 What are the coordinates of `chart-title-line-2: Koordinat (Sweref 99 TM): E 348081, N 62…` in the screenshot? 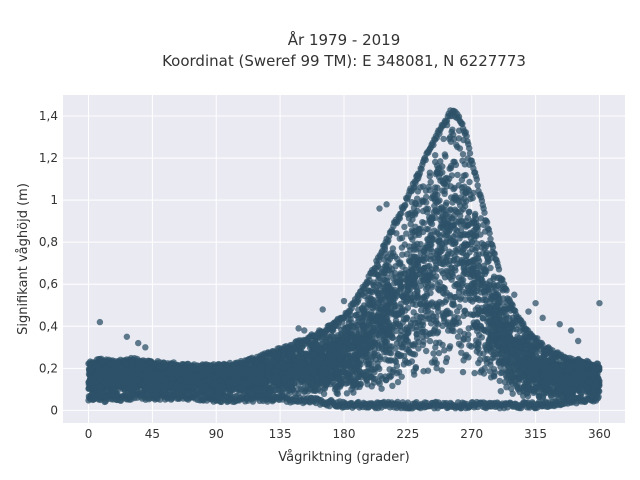 It's located at (344, 61).